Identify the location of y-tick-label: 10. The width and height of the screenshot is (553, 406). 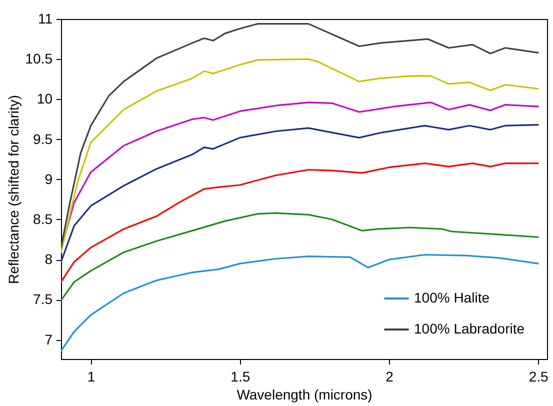
(44, 98).